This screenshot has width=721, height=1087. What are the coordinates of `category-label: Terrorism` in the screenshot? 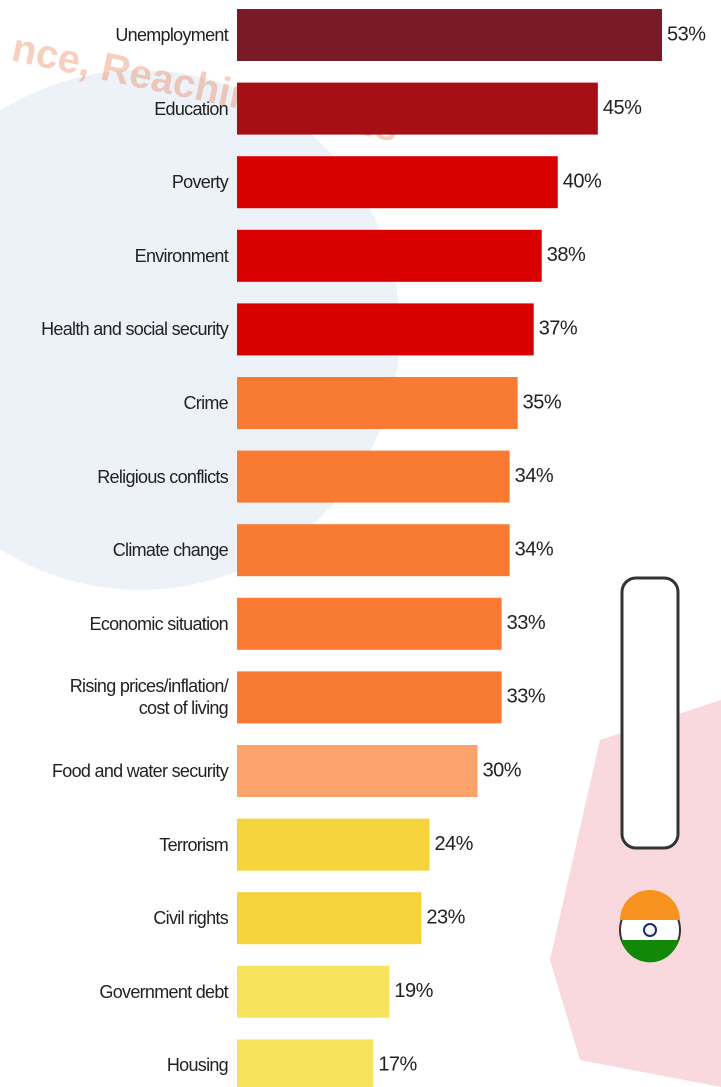 It's located at (193, 844).